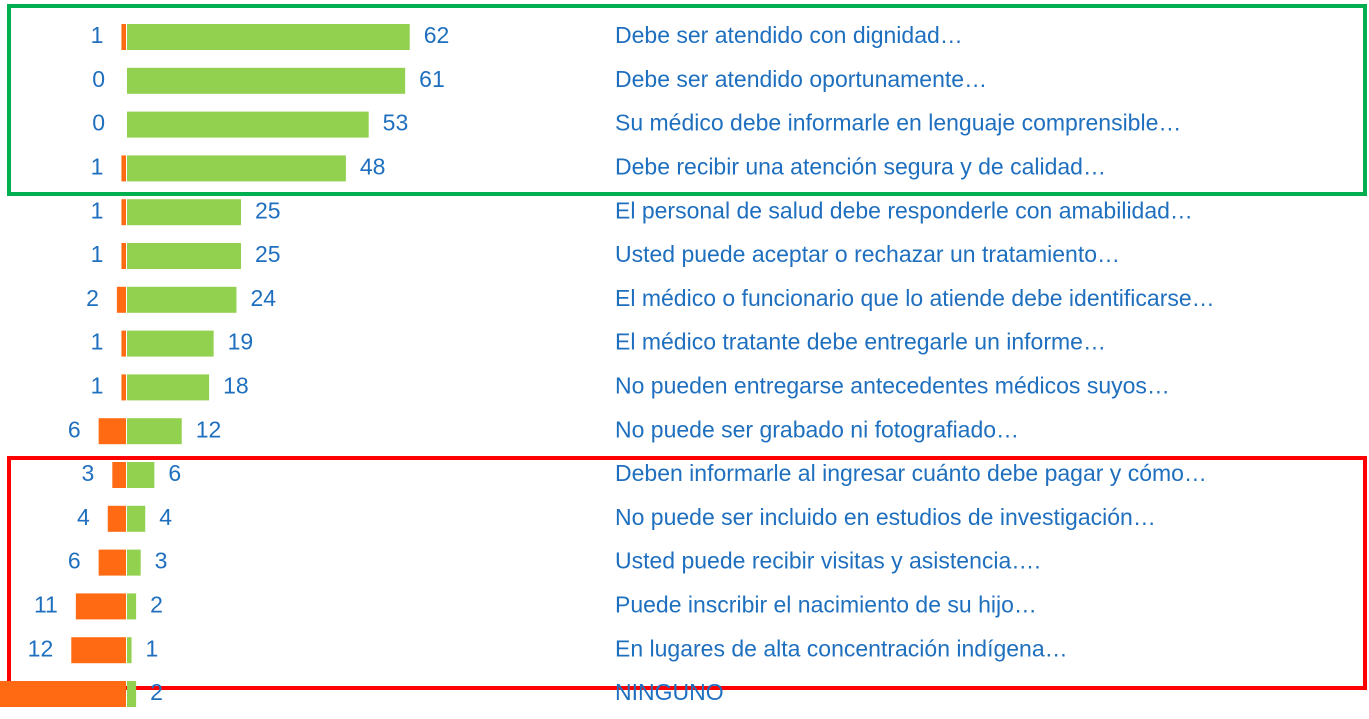  Describe the element at coordinates (83, 517) in the screenshot. I see `value-label-left: 4` at that location.